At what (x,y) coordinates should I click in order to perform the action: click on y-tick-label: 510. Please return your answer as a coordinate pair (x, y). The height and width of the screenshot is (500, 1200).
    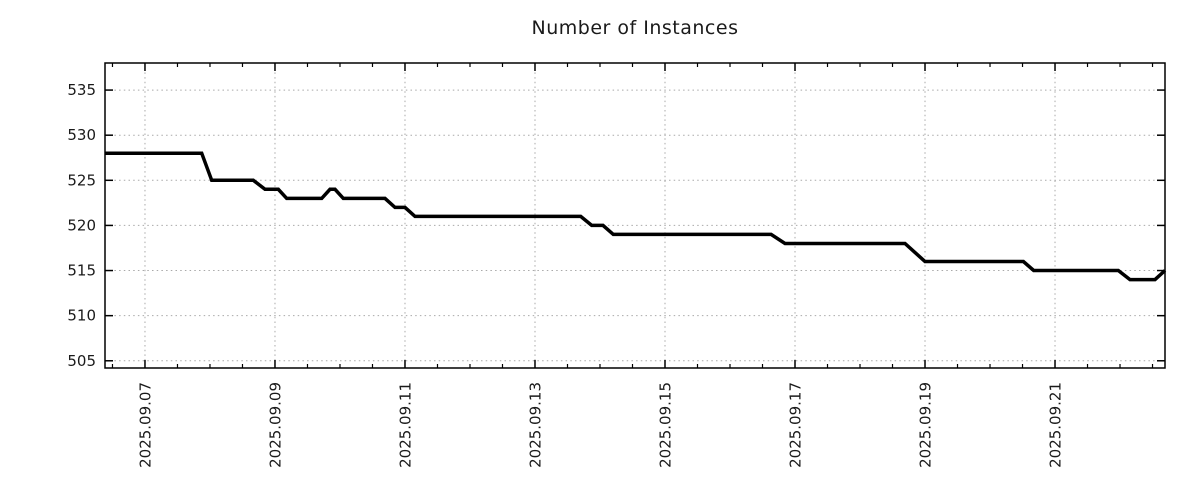
    Looking at the image, I should click on (81, 316).